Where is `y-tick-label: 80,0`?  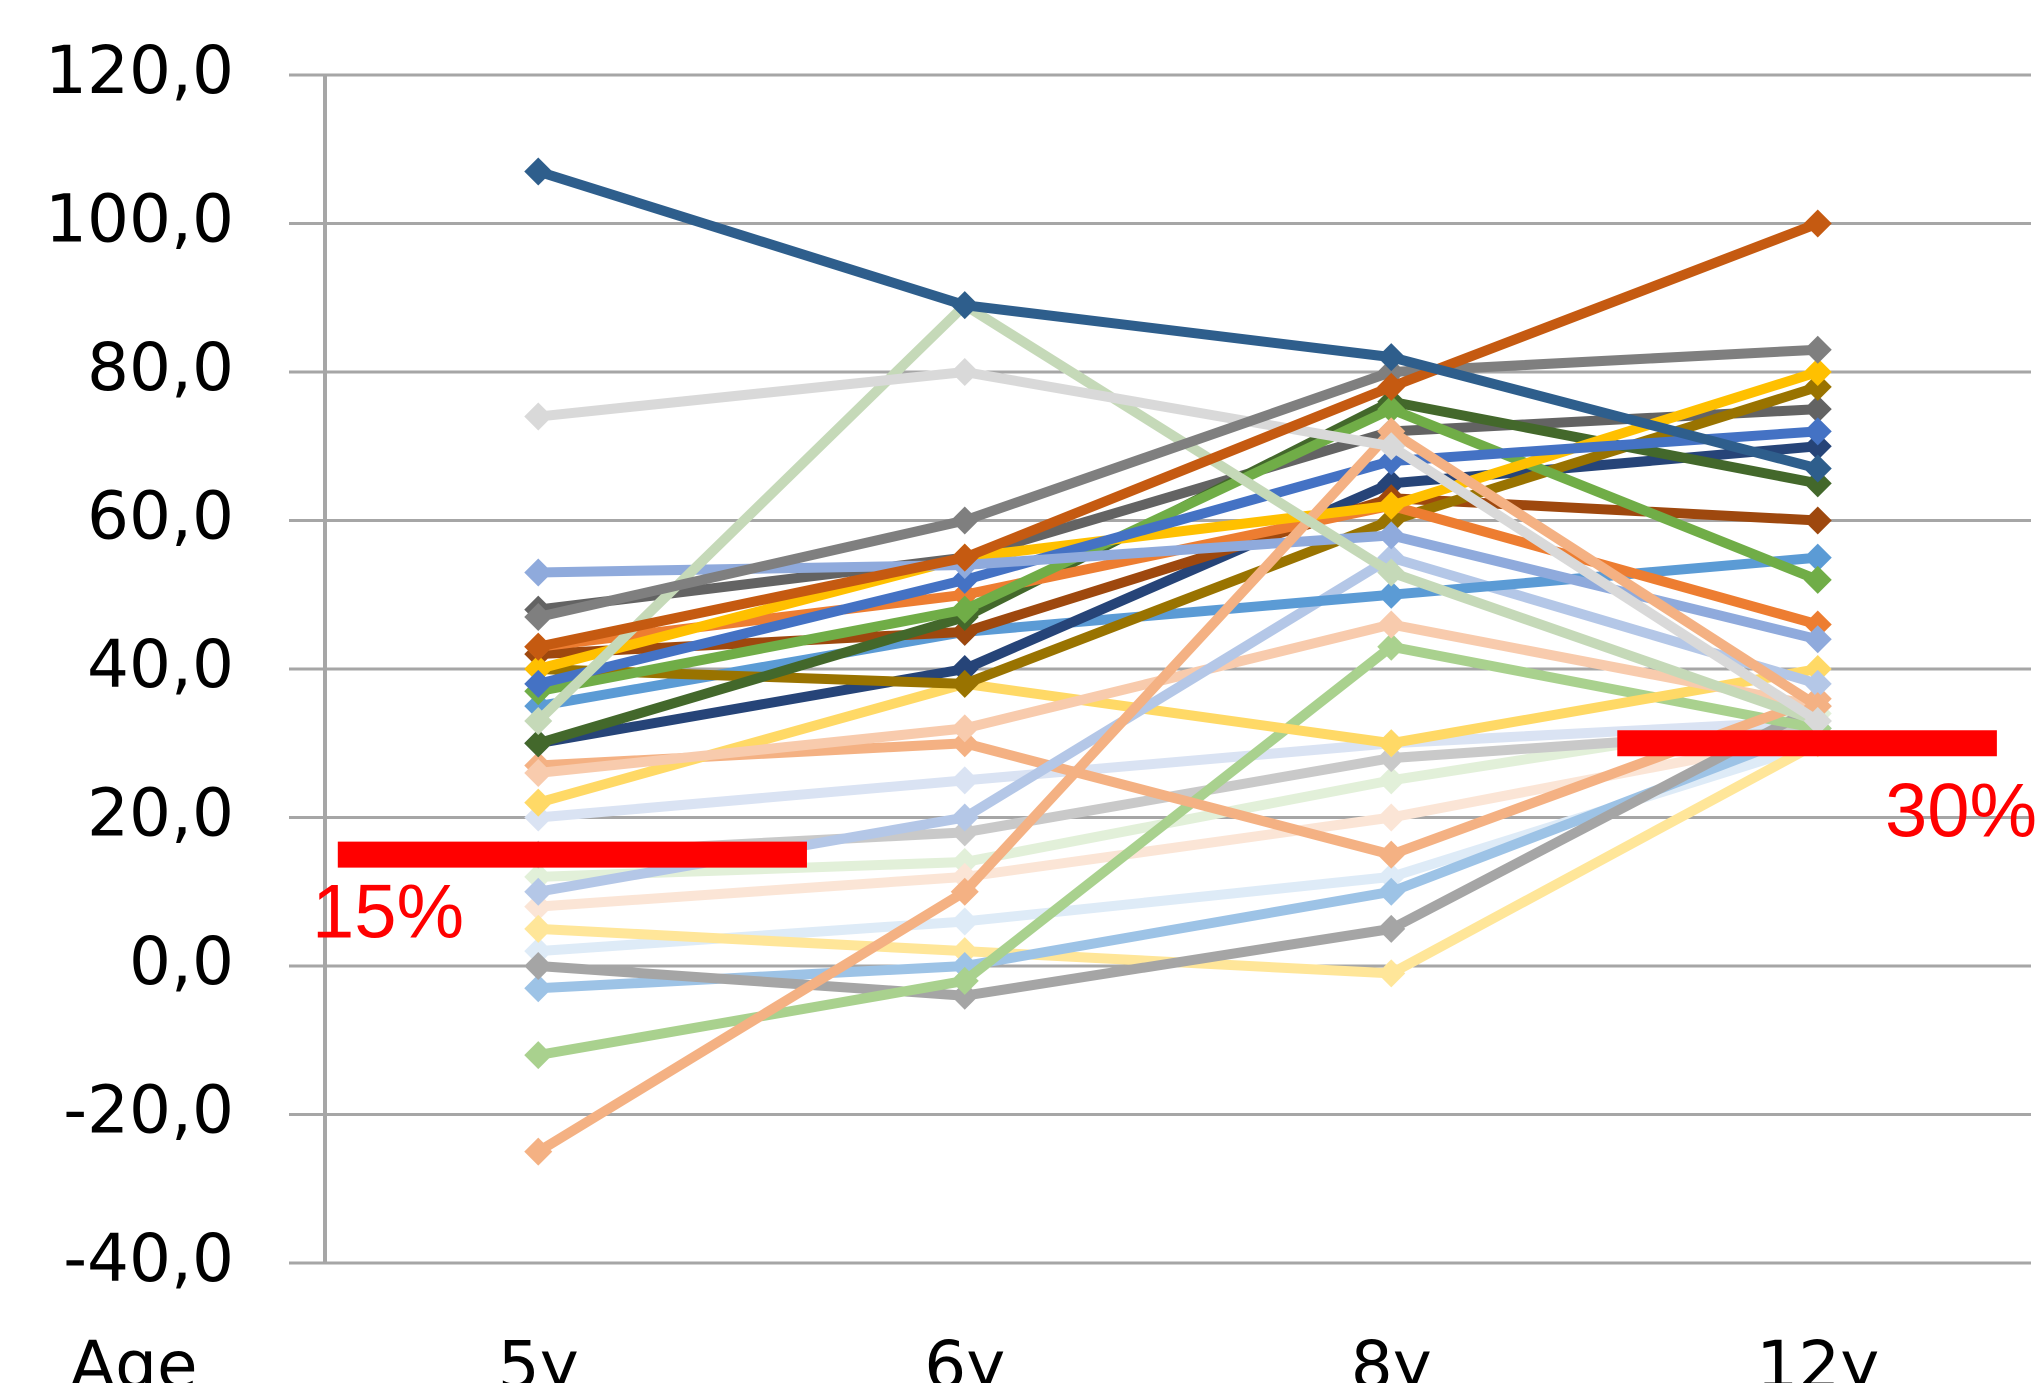 y-tick-label: 80,0 is located at coordinates (160, 367).